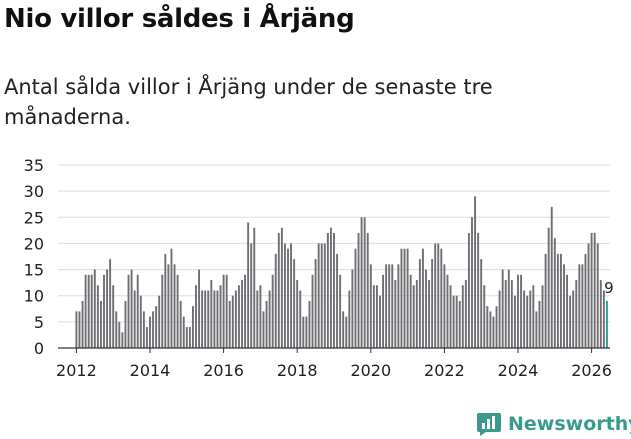 This screenshot has width=631, height=439. What do you see at coordinates (39, 322) in the screenshot?
I see `y-tick-label: 5` at bounding box center [39, 322].